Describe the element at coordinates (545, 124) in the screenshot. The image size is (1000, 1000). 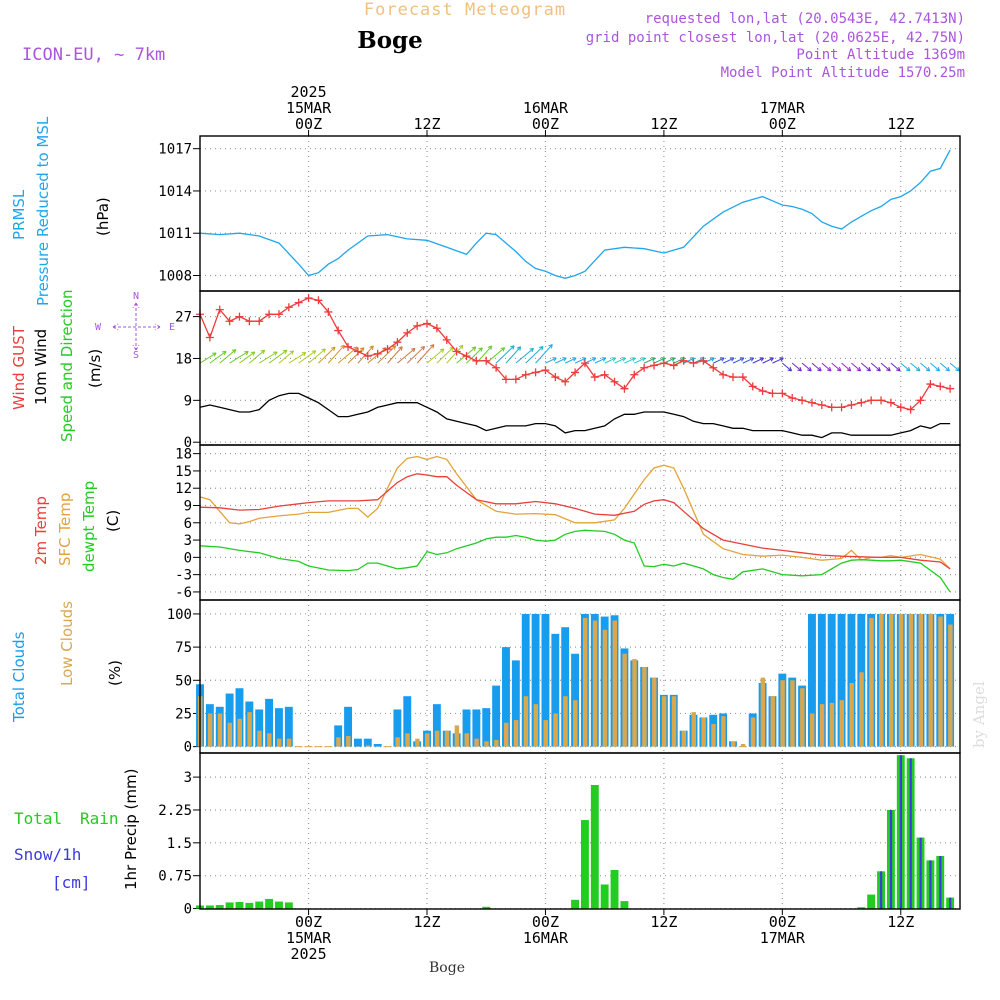
I see `top-time-label: 00Z` at that location.